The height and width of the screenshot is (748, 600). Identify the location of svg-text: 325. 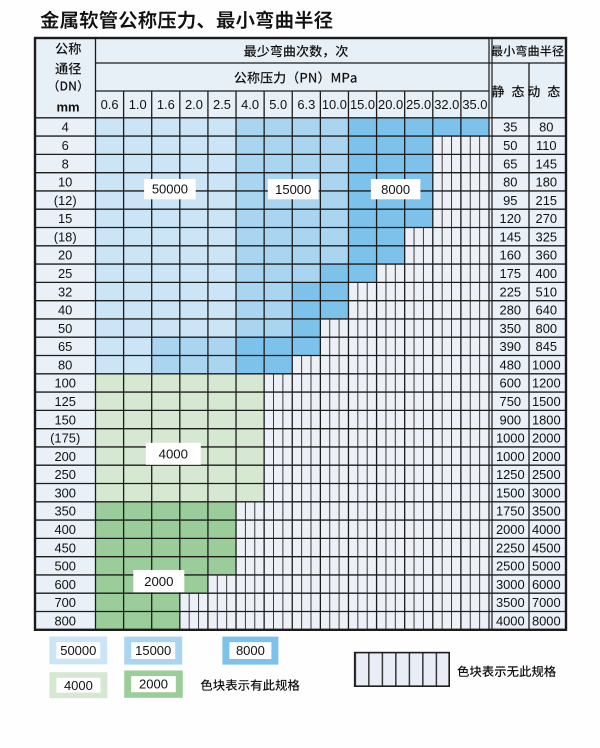
(547, 237).